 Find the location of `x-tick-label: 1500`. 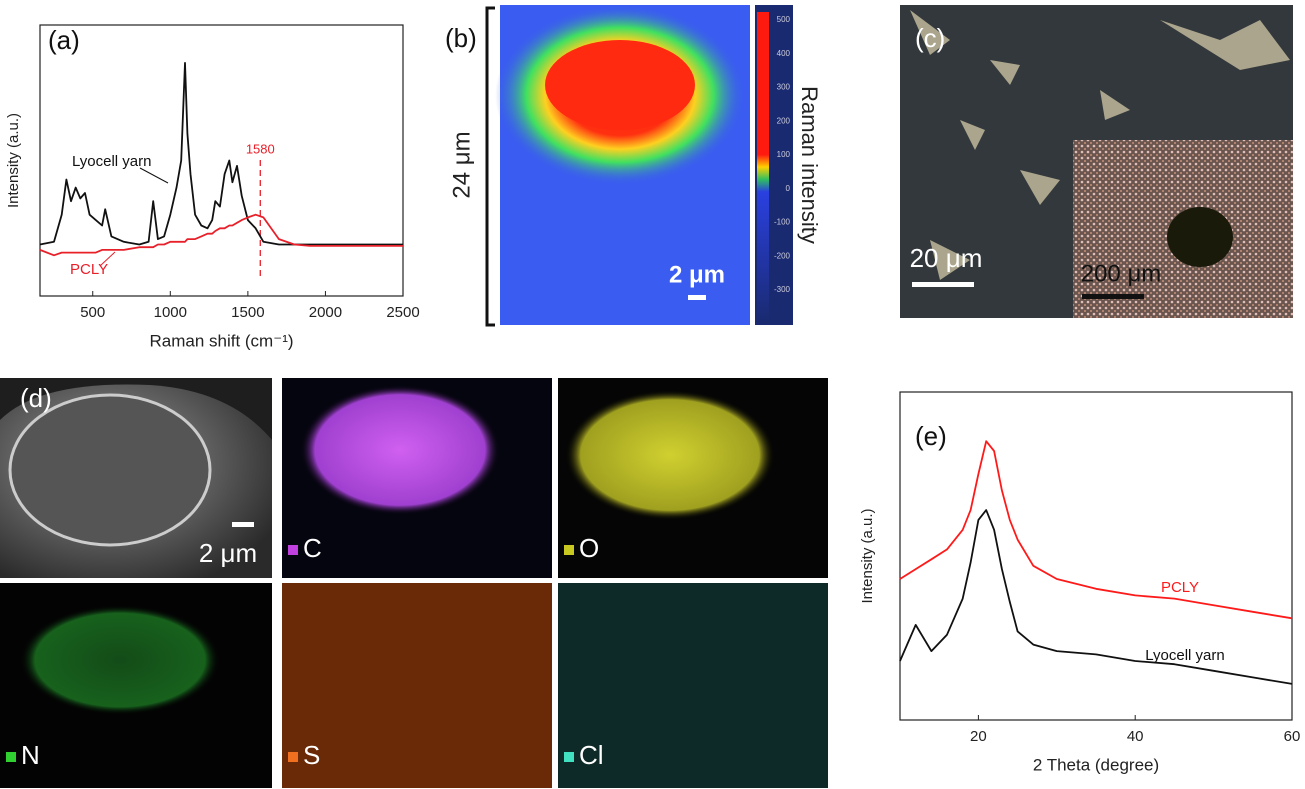

x-tick-label: 1500 is located at coordinates (247, 312).